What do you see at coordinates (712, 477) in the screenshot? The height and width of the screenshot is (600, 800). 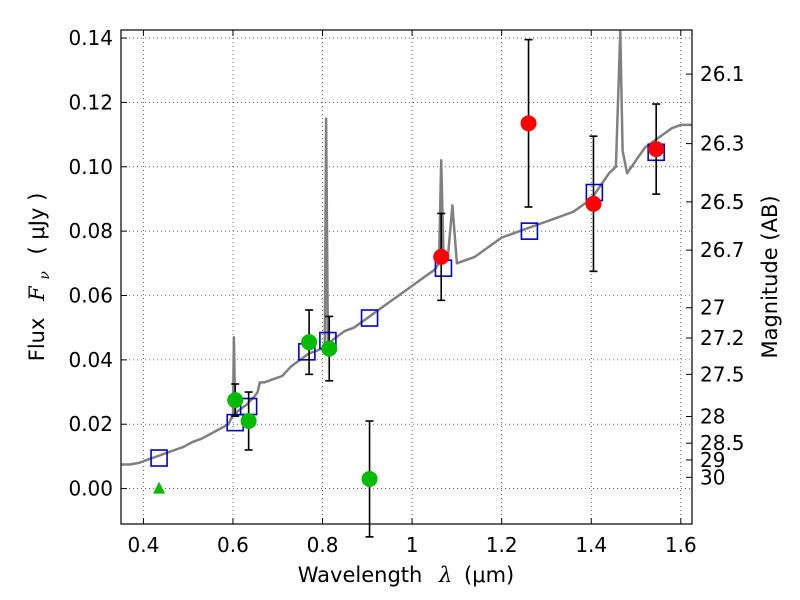 I see `mag-tick-label: 30` at bounding box center [712, 477].